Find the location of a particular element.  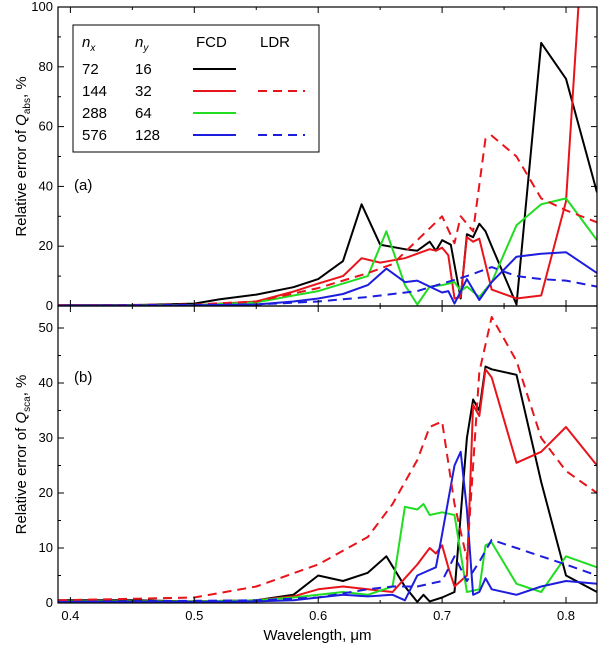

legend-header-ldr: LDR is located at coordinates (275, 42).